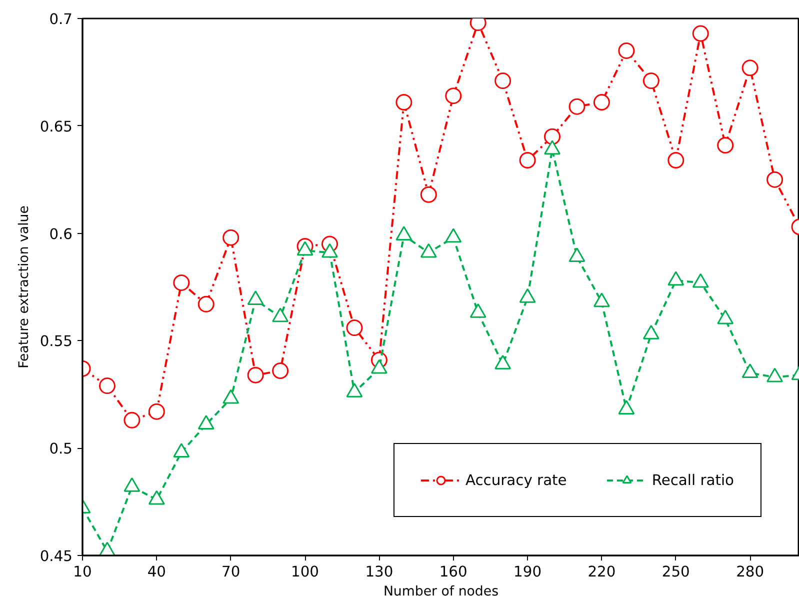 This screenshot has height=610, width=799. What do you see at coordinates (676, 572) in the screenshot?
I see `x-tick-label: 250` at bounding box center [676, 572].